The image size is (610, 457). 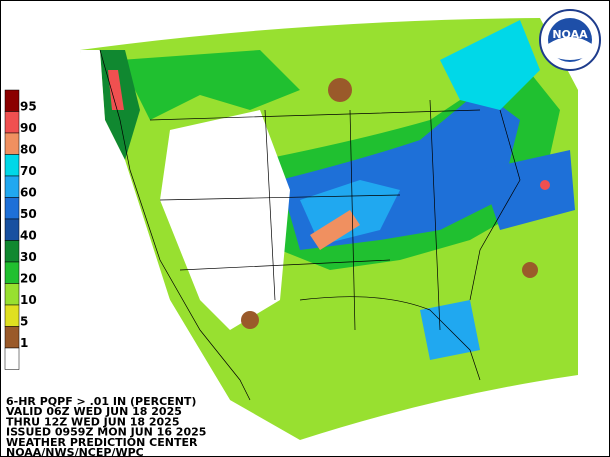 I want to click on footer-line: VALID 06Z WED JUN 18 2025, so click(x=94, y=411).